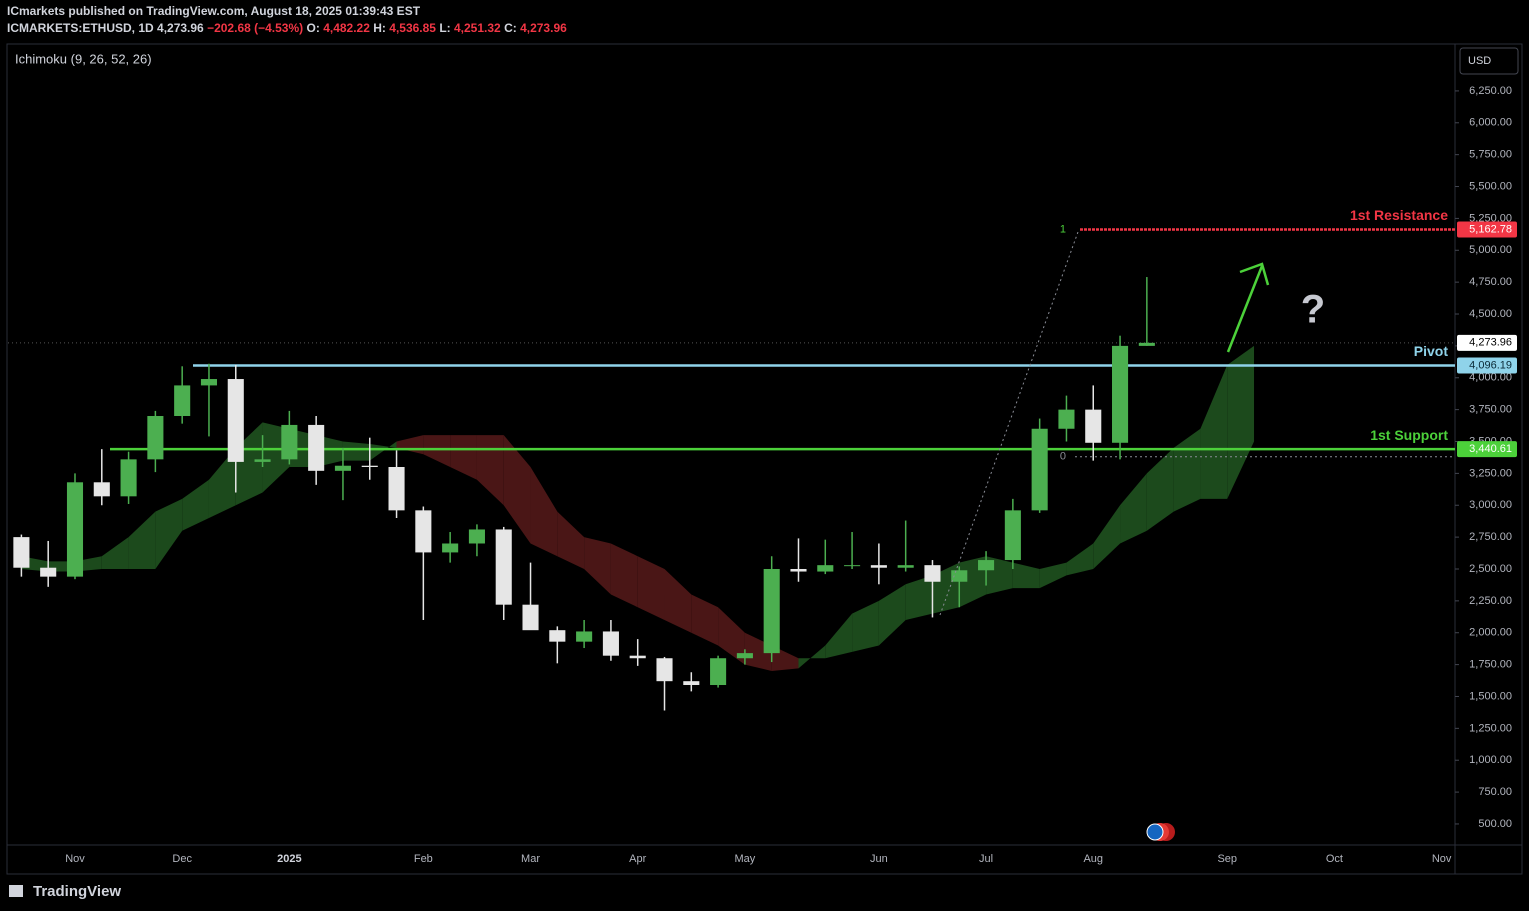  What do you see at coordinates (879, 859) in the screenshot?
I see `x-tick-label: Jun` at bounding box center [879, 859].